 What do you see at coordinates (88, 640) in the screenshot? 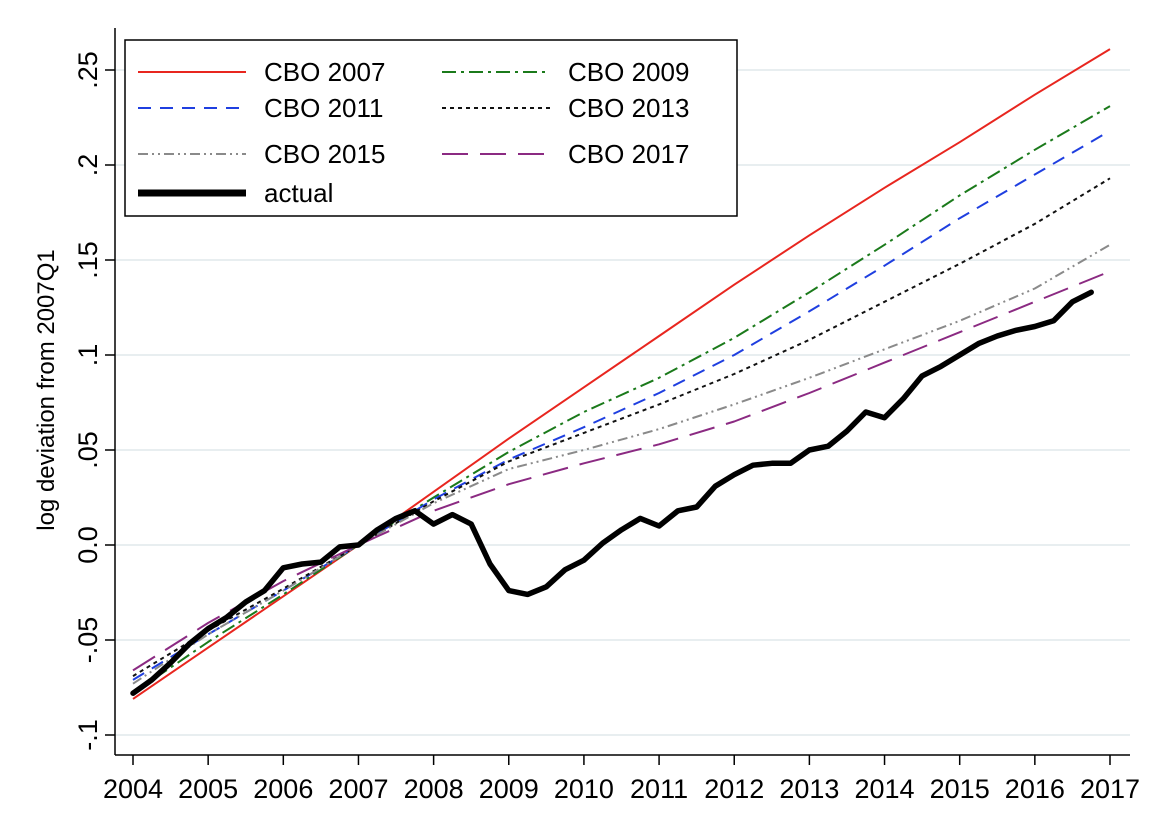
I see `y-tick-label: -.05` at bounding box center [88, 640].